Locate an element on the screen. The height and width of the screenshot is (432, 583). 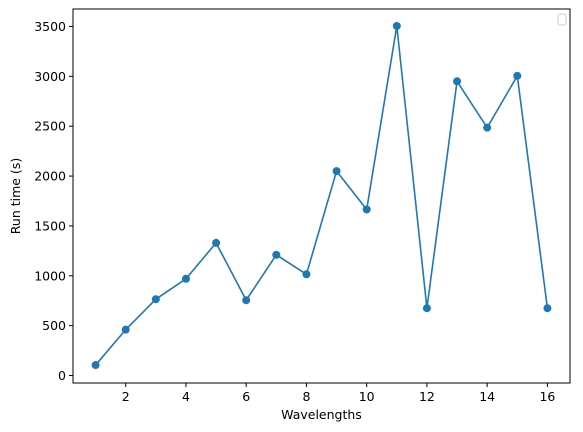
x-tick-label: 12 is located at coordinates (427, 396).